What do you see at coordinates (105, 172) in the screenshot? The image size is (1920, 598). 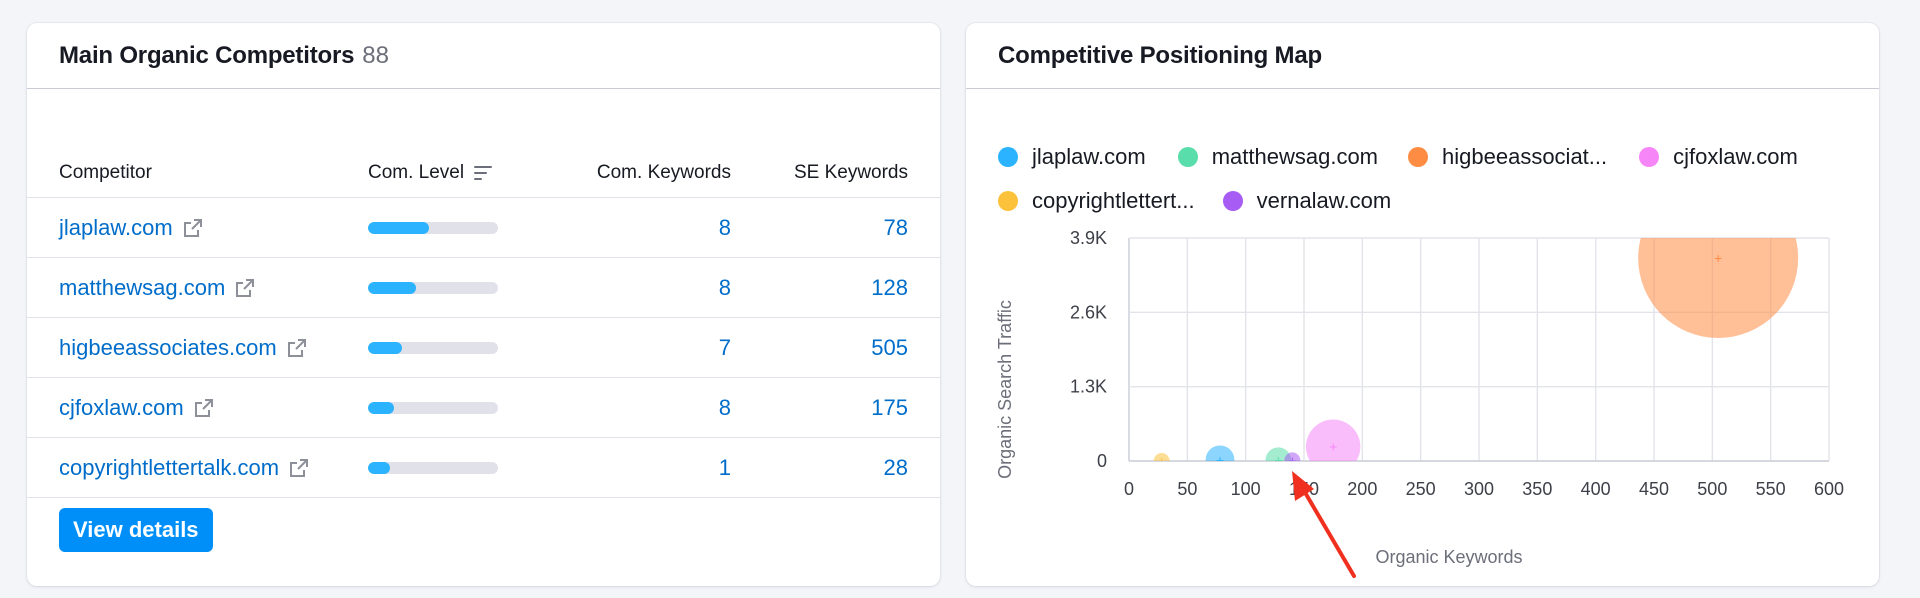 I see `column-header-competitor: Competitor` at bounding box center [105, 172].